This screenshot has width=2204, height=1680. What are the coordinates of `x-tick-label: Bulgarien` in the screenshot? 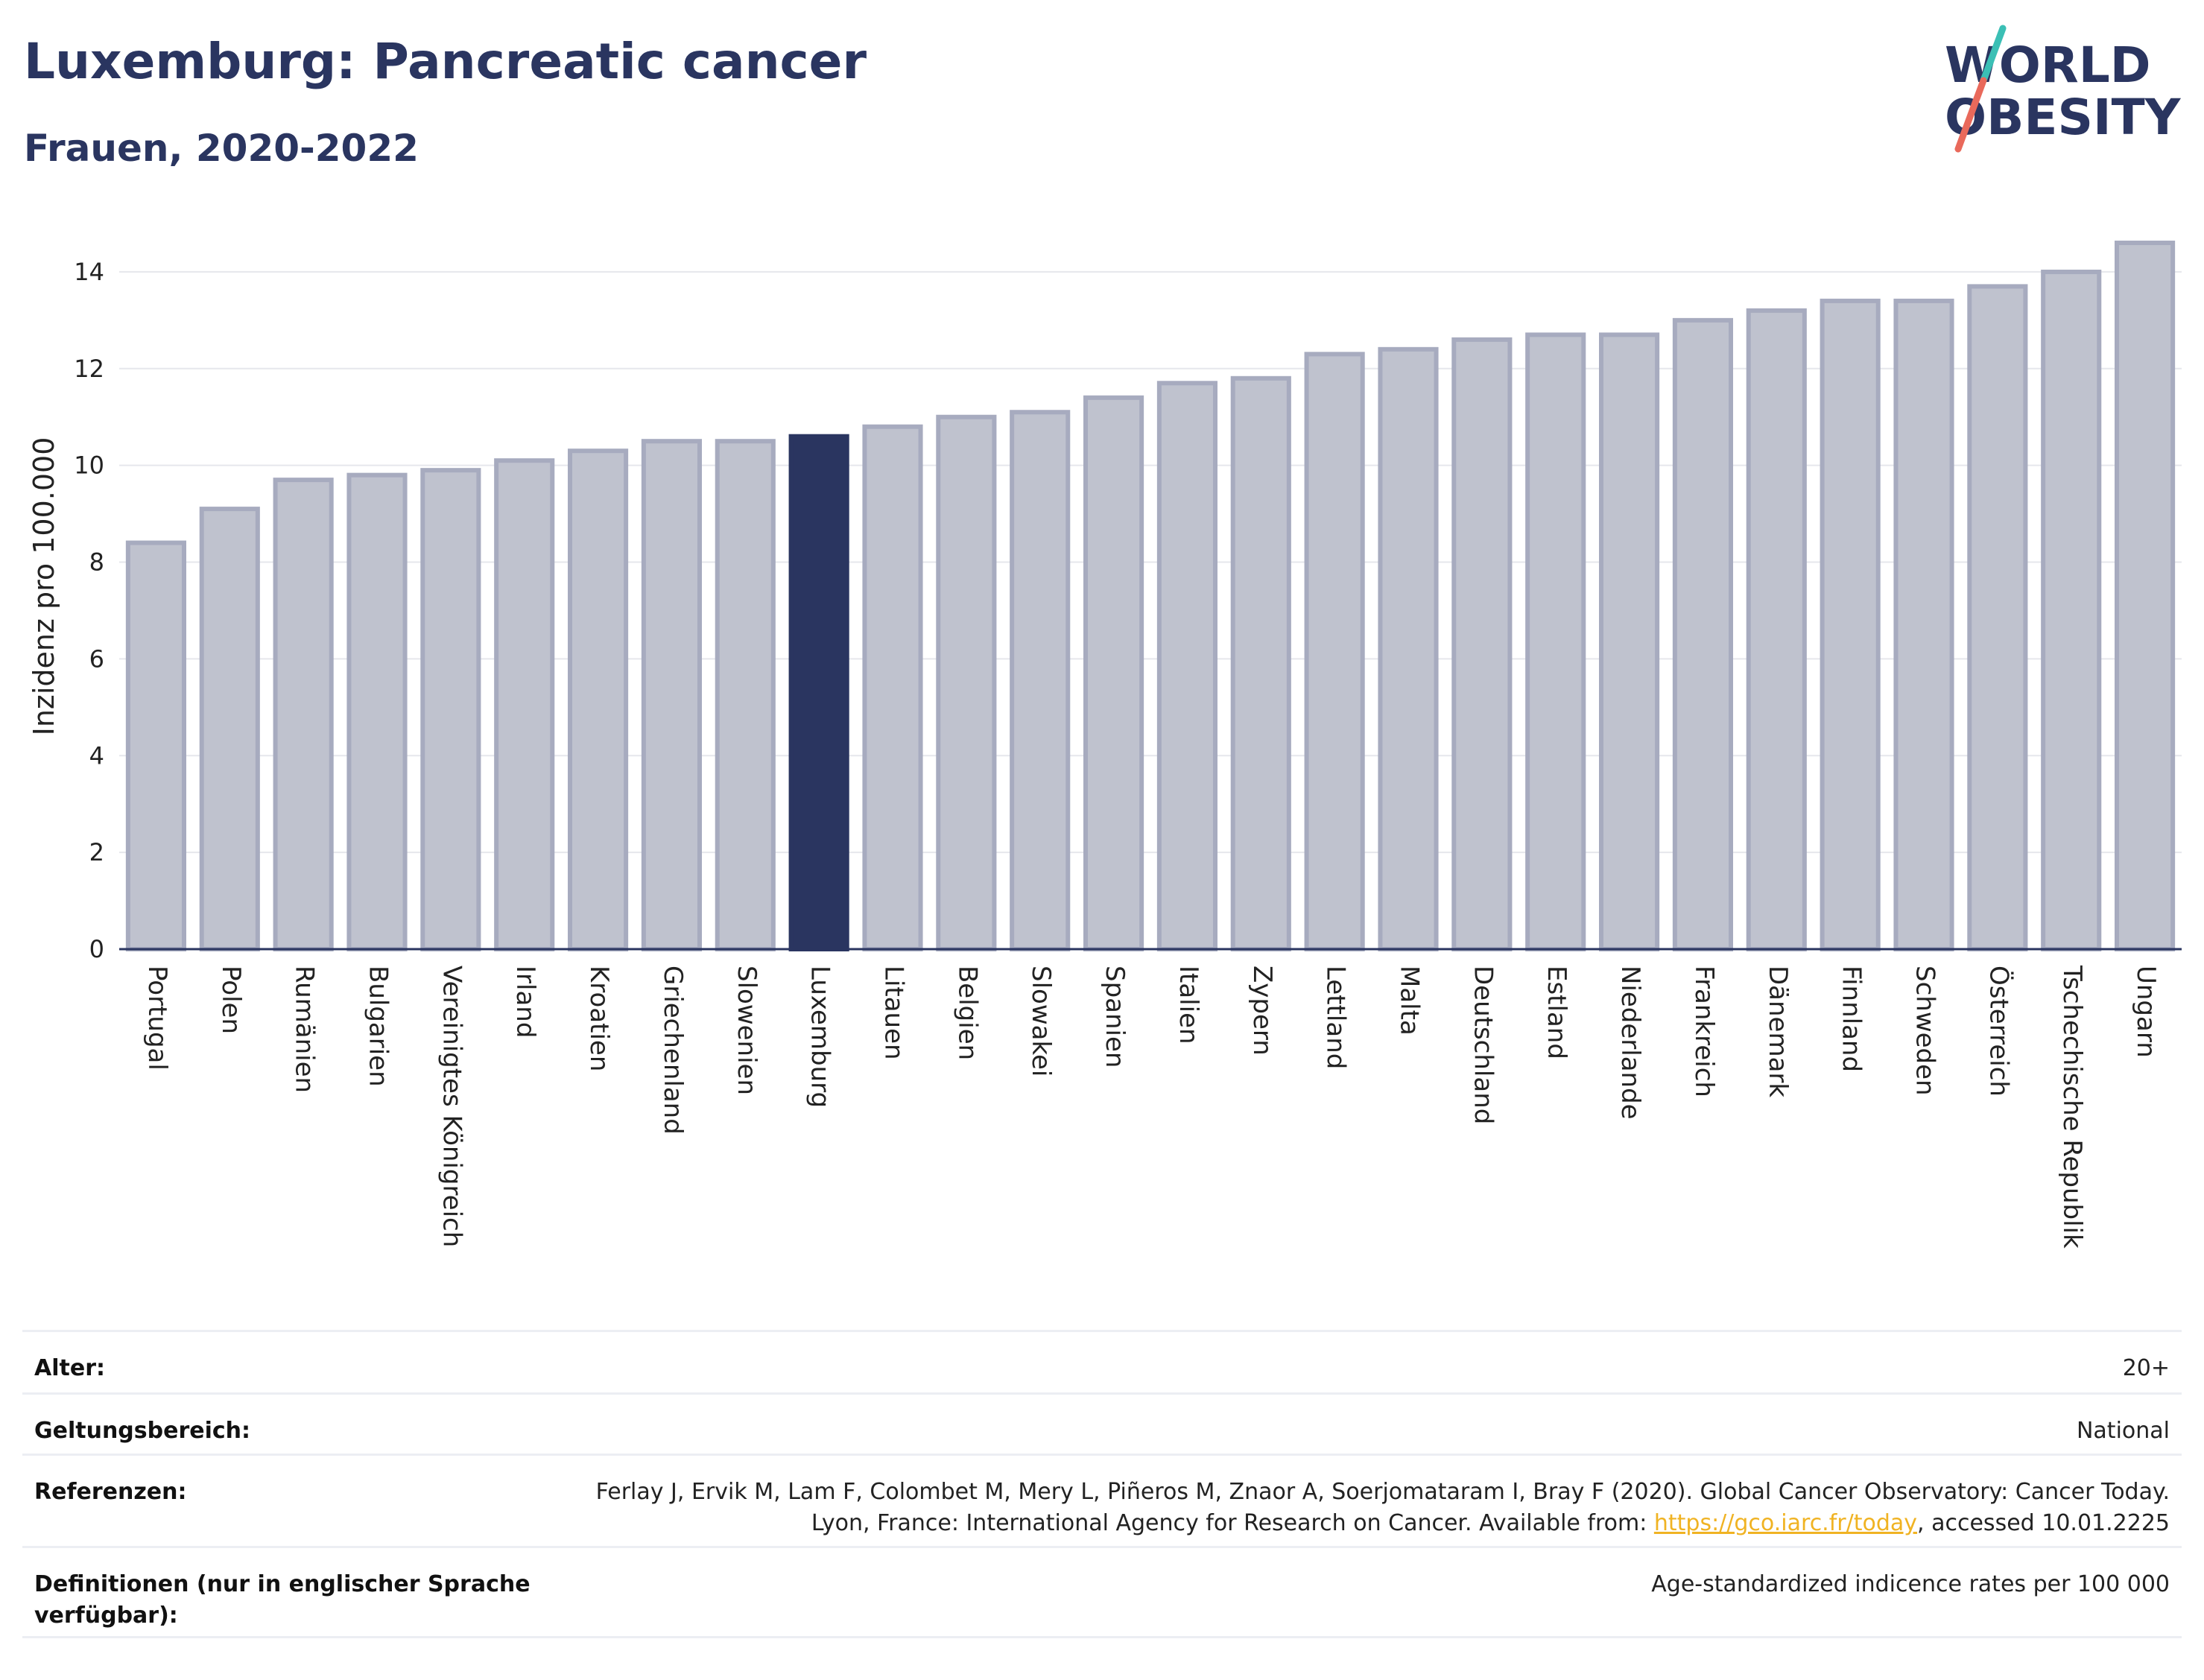 It's located at (378, 1026).